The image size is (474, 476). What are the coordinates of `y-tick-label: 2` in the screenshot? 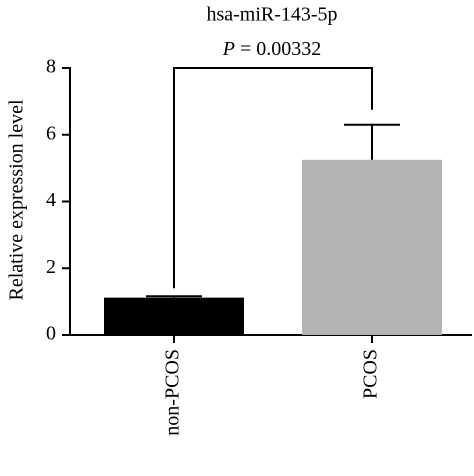 It's located at (51, 267).